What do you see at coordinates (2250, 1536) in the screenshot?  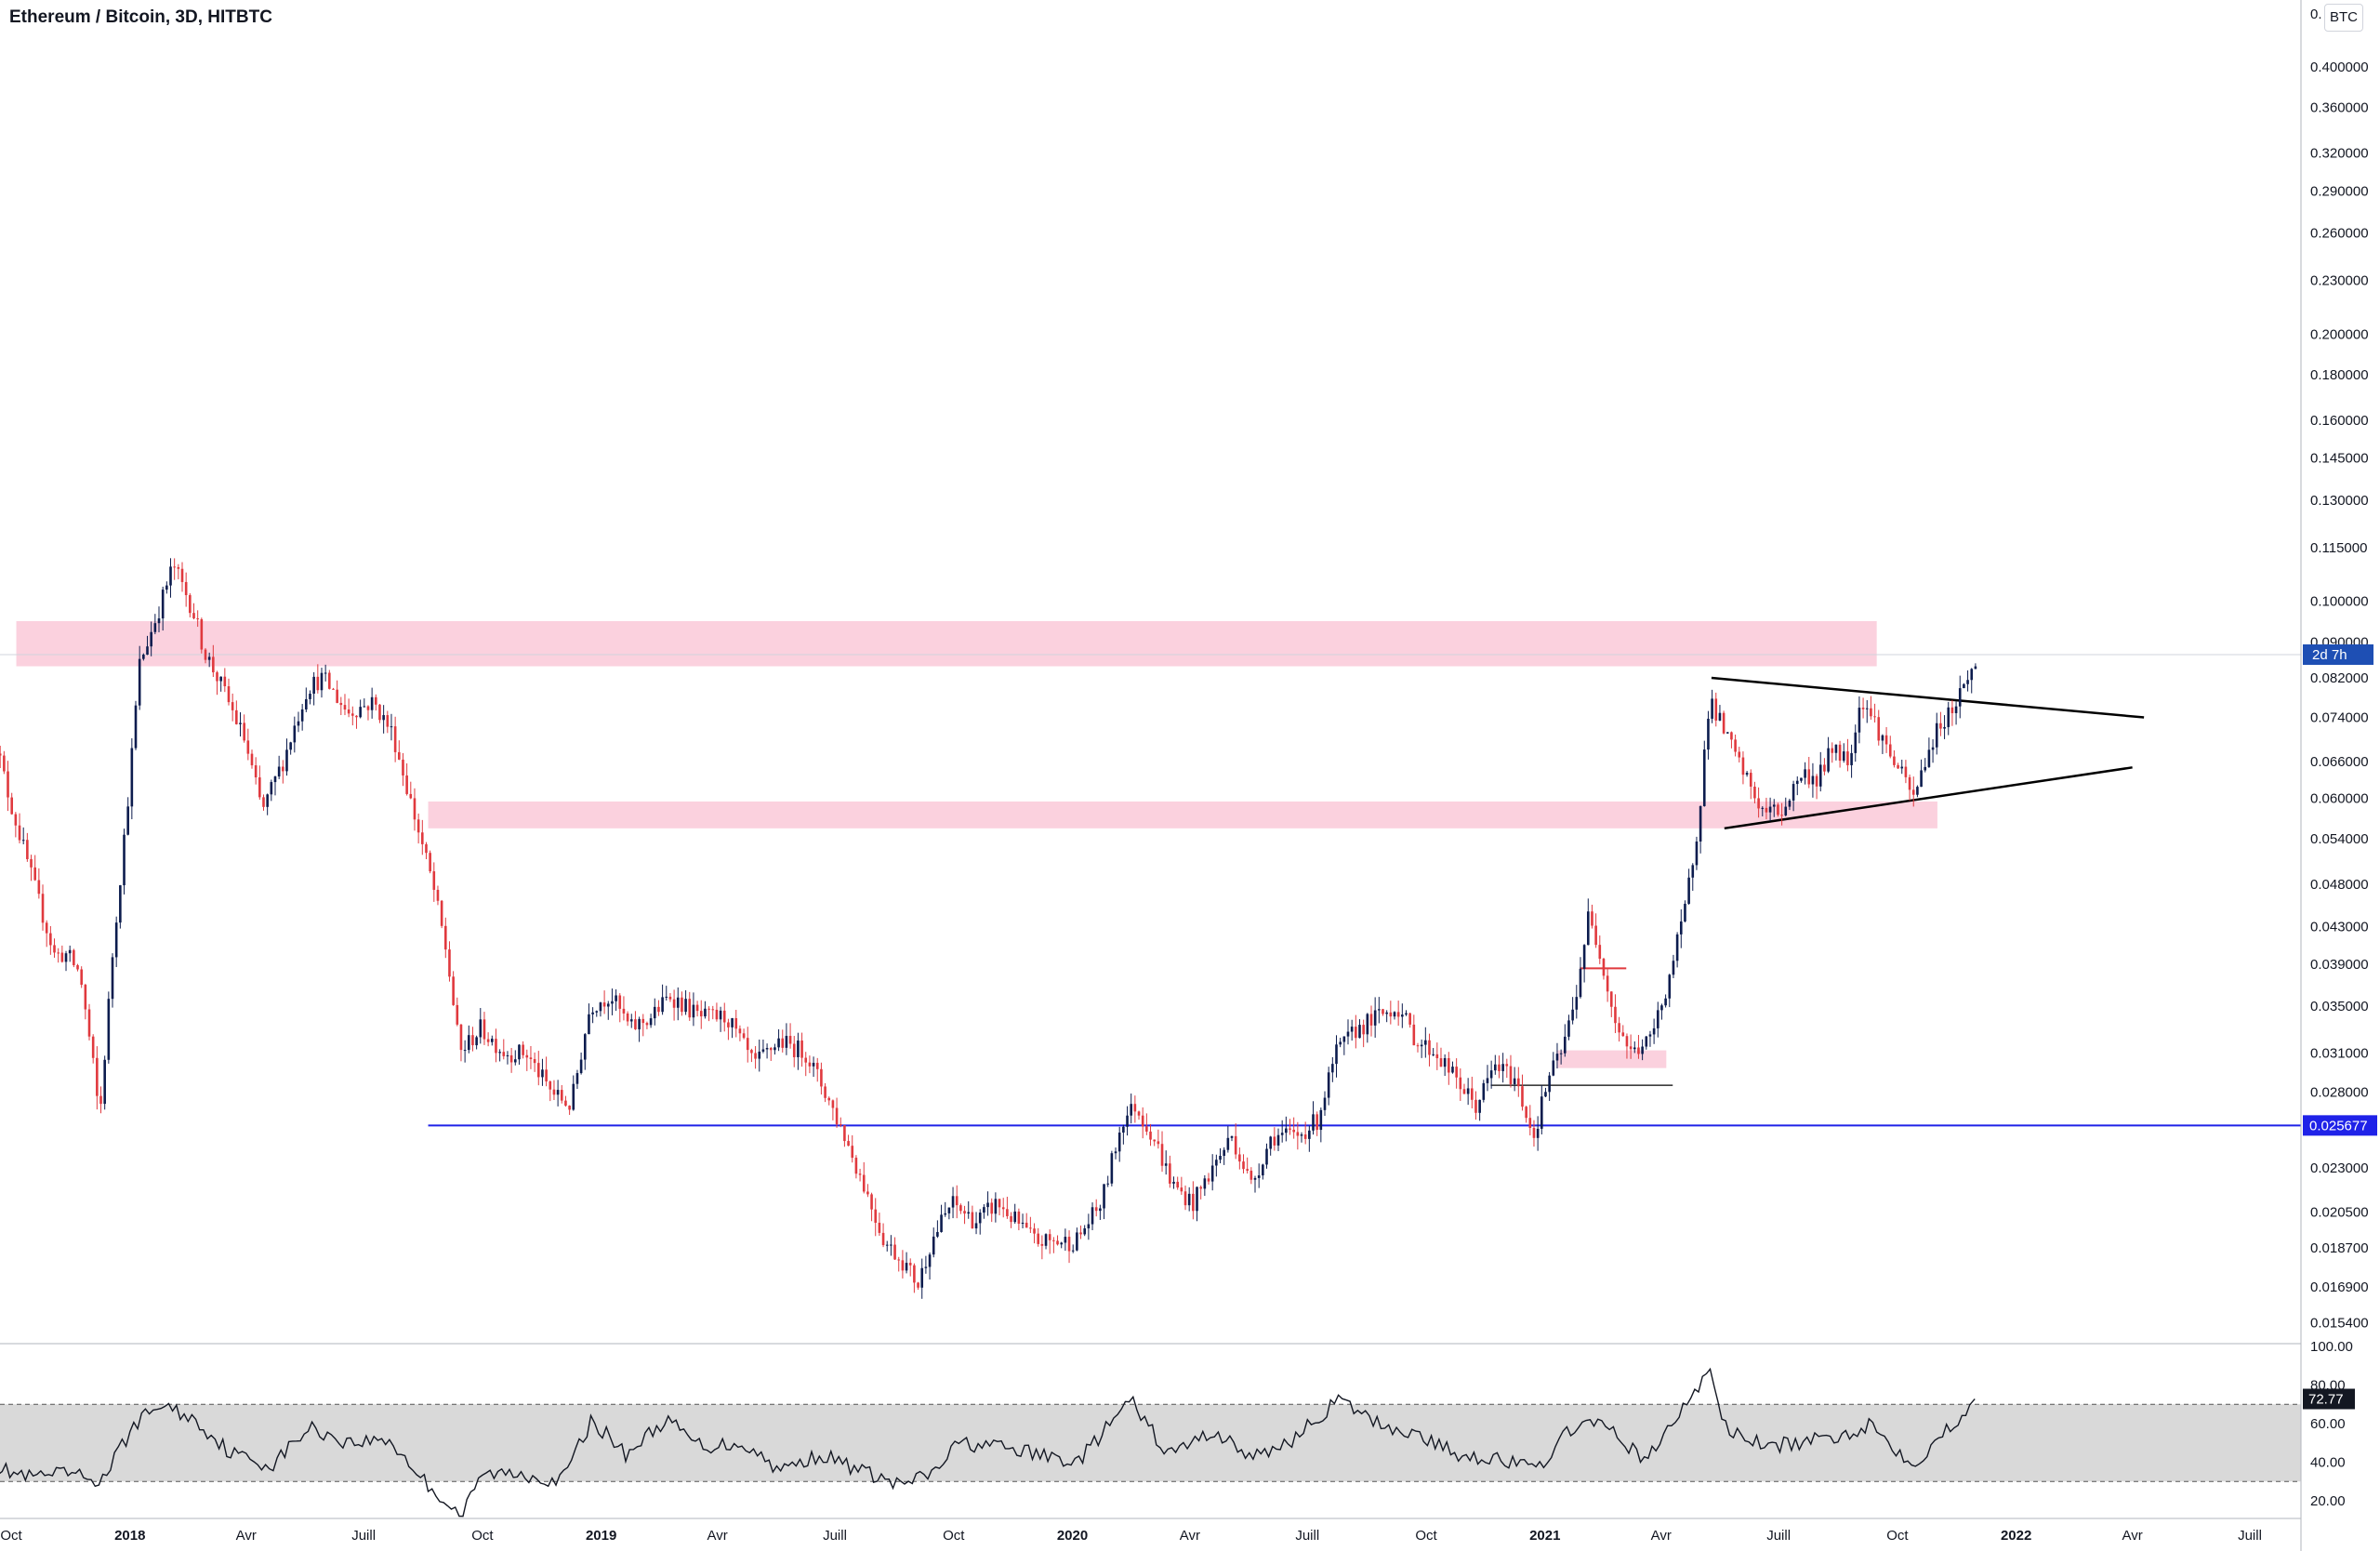 I see `time-tick-label: Juill` at bounding box center [2250, 1536].